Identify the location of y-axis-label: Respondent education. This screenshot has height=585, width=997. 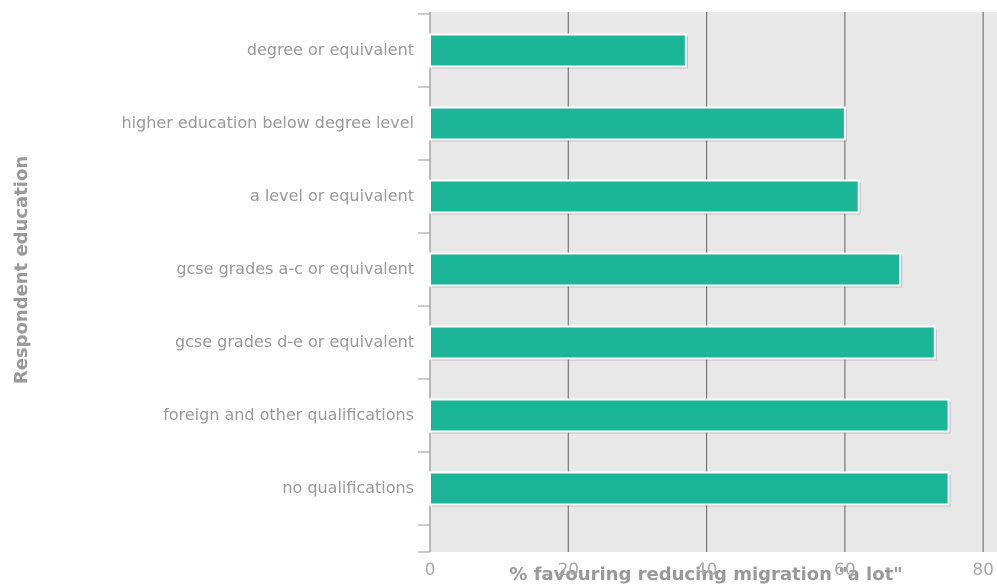
(21, 270).